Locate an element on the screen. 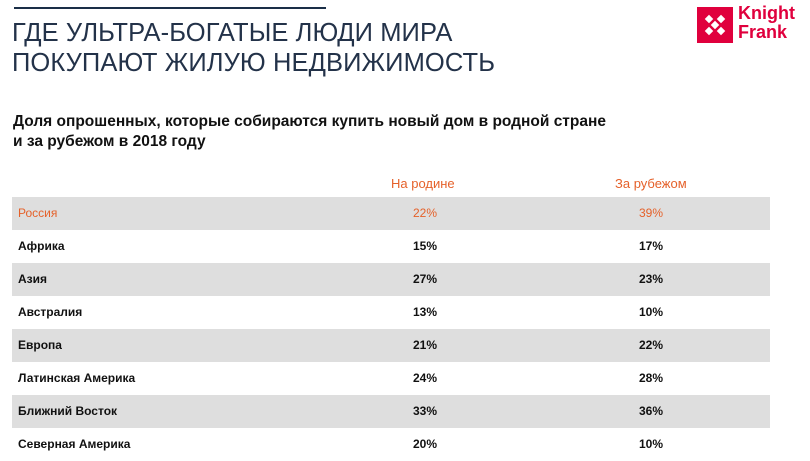 The width and height of the screenshot is (810, 461). logo-word-1: Knight is located at coordinates (766, 13).